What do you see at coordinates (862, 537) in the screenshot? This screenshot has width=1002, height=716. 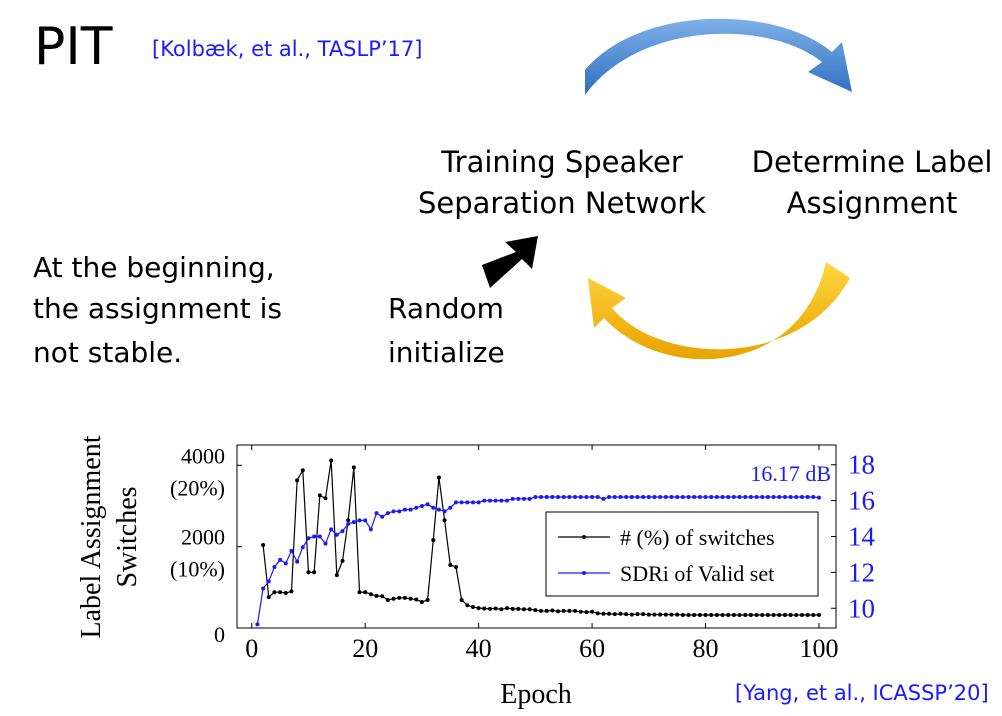 I see `y2-tick-label: 14` at bounding box center [862, 537].